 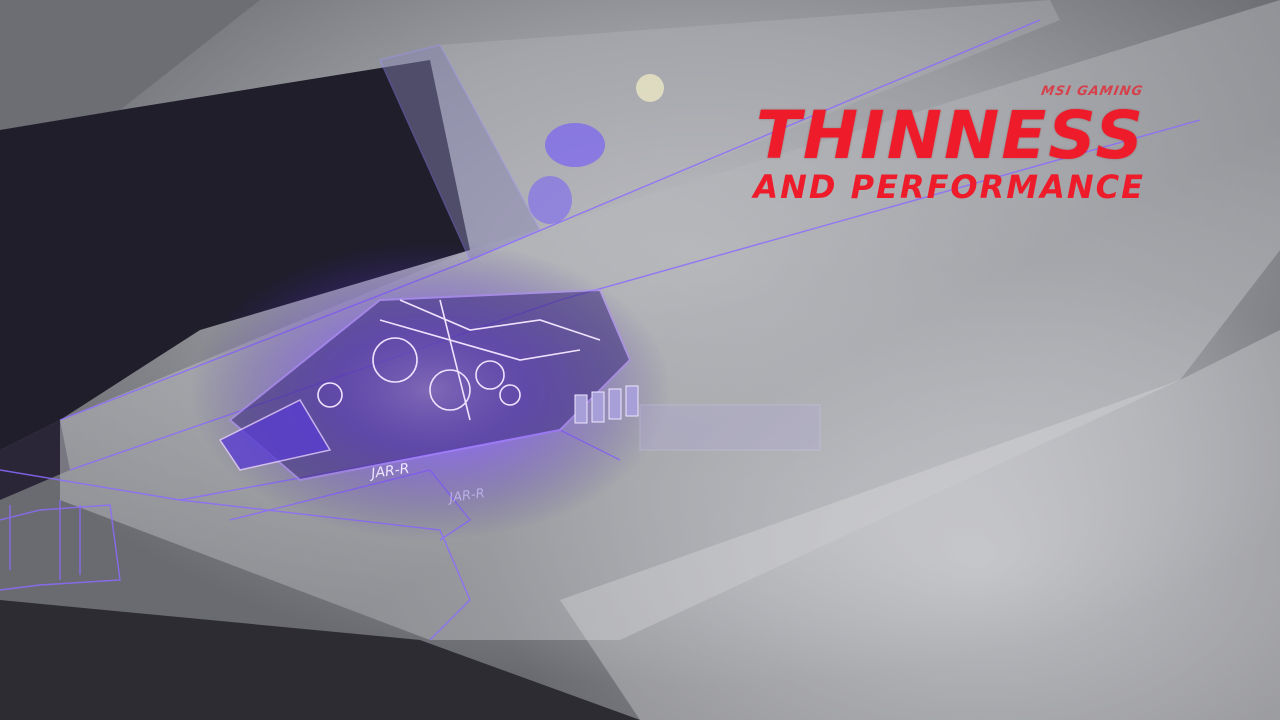 I want to click on main-title: THINNESS, so click(x=950, y=135).